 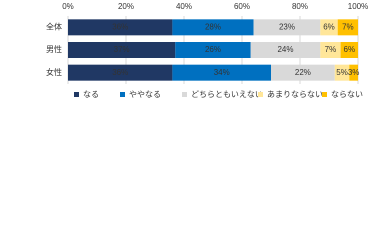 I want to click on value-label: 3%, so click(x=354, y=72).